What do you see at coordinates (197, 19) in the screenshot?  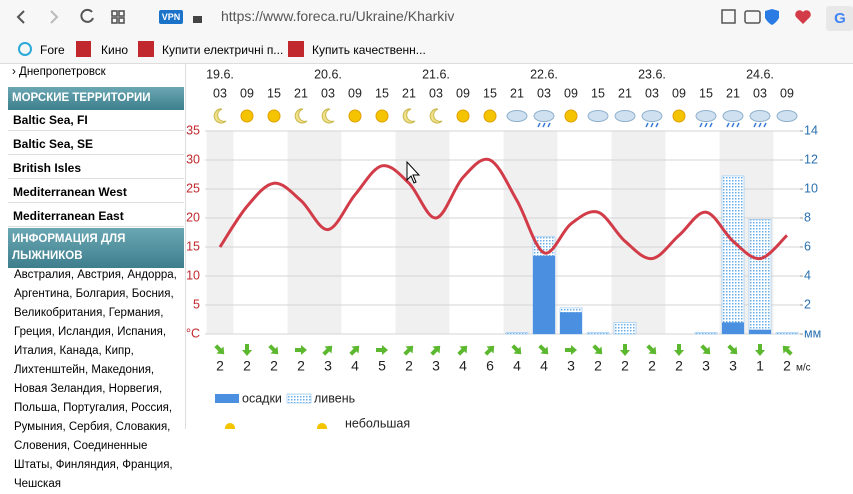 I see `lock-icon` at bounding box center [197, 19].